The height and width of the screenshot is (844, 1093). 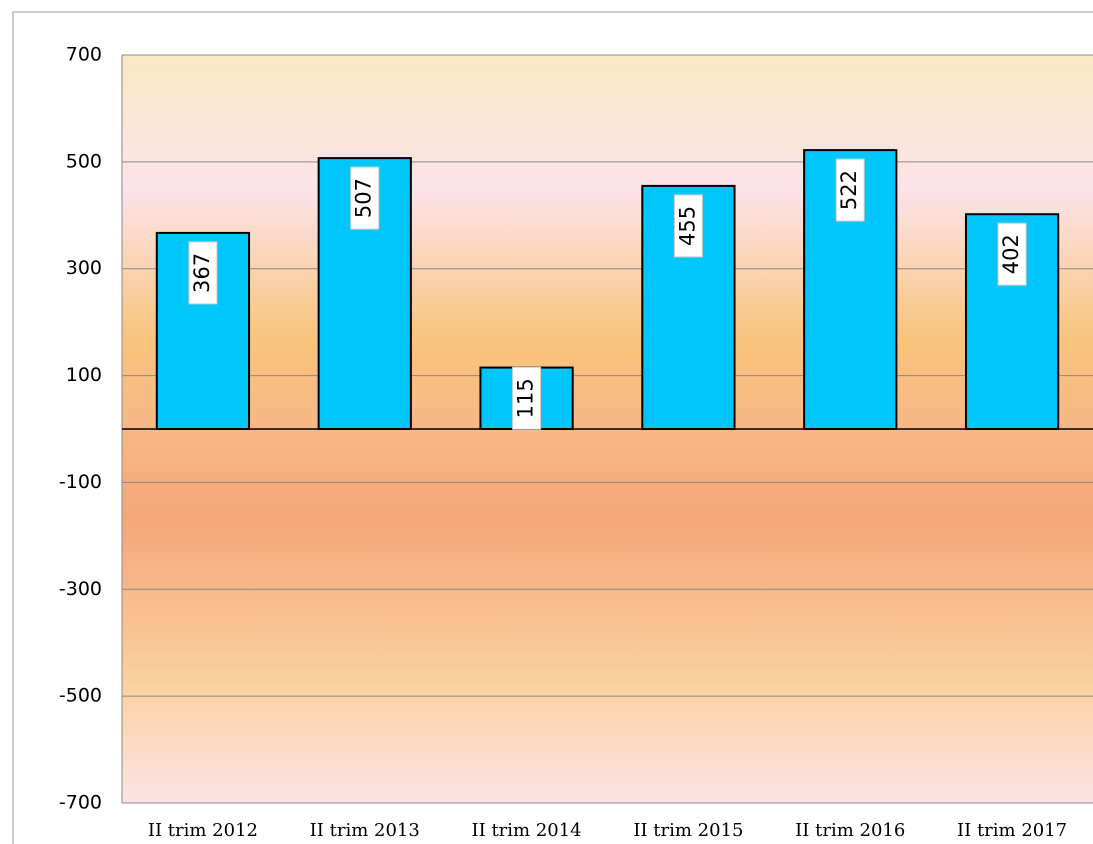 I want to click on y-tick-label: 300, so click(x=84, y=268).